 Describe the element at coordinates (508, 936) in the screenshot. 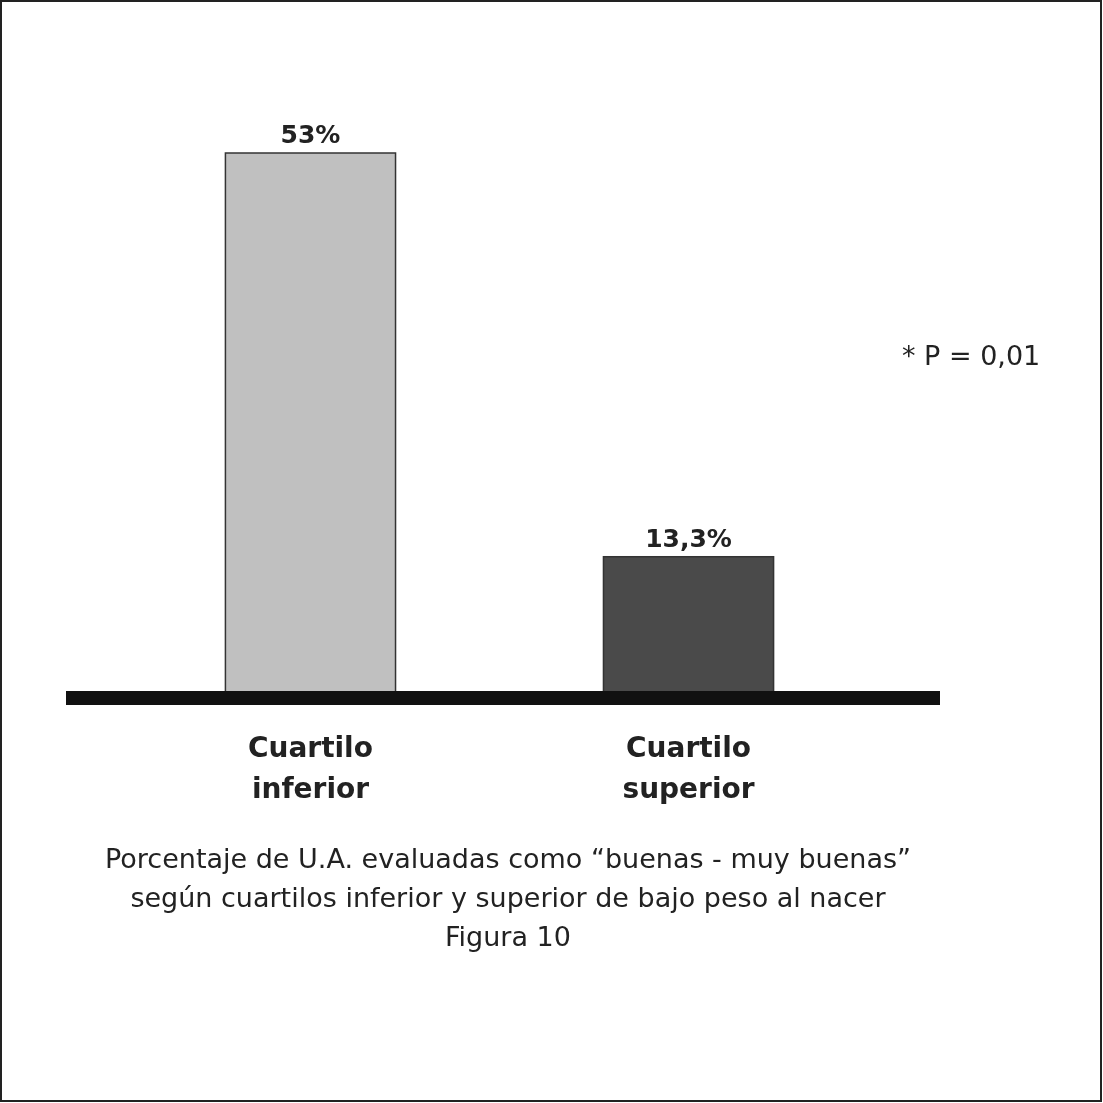

I see `text: Figura 10` at that location.